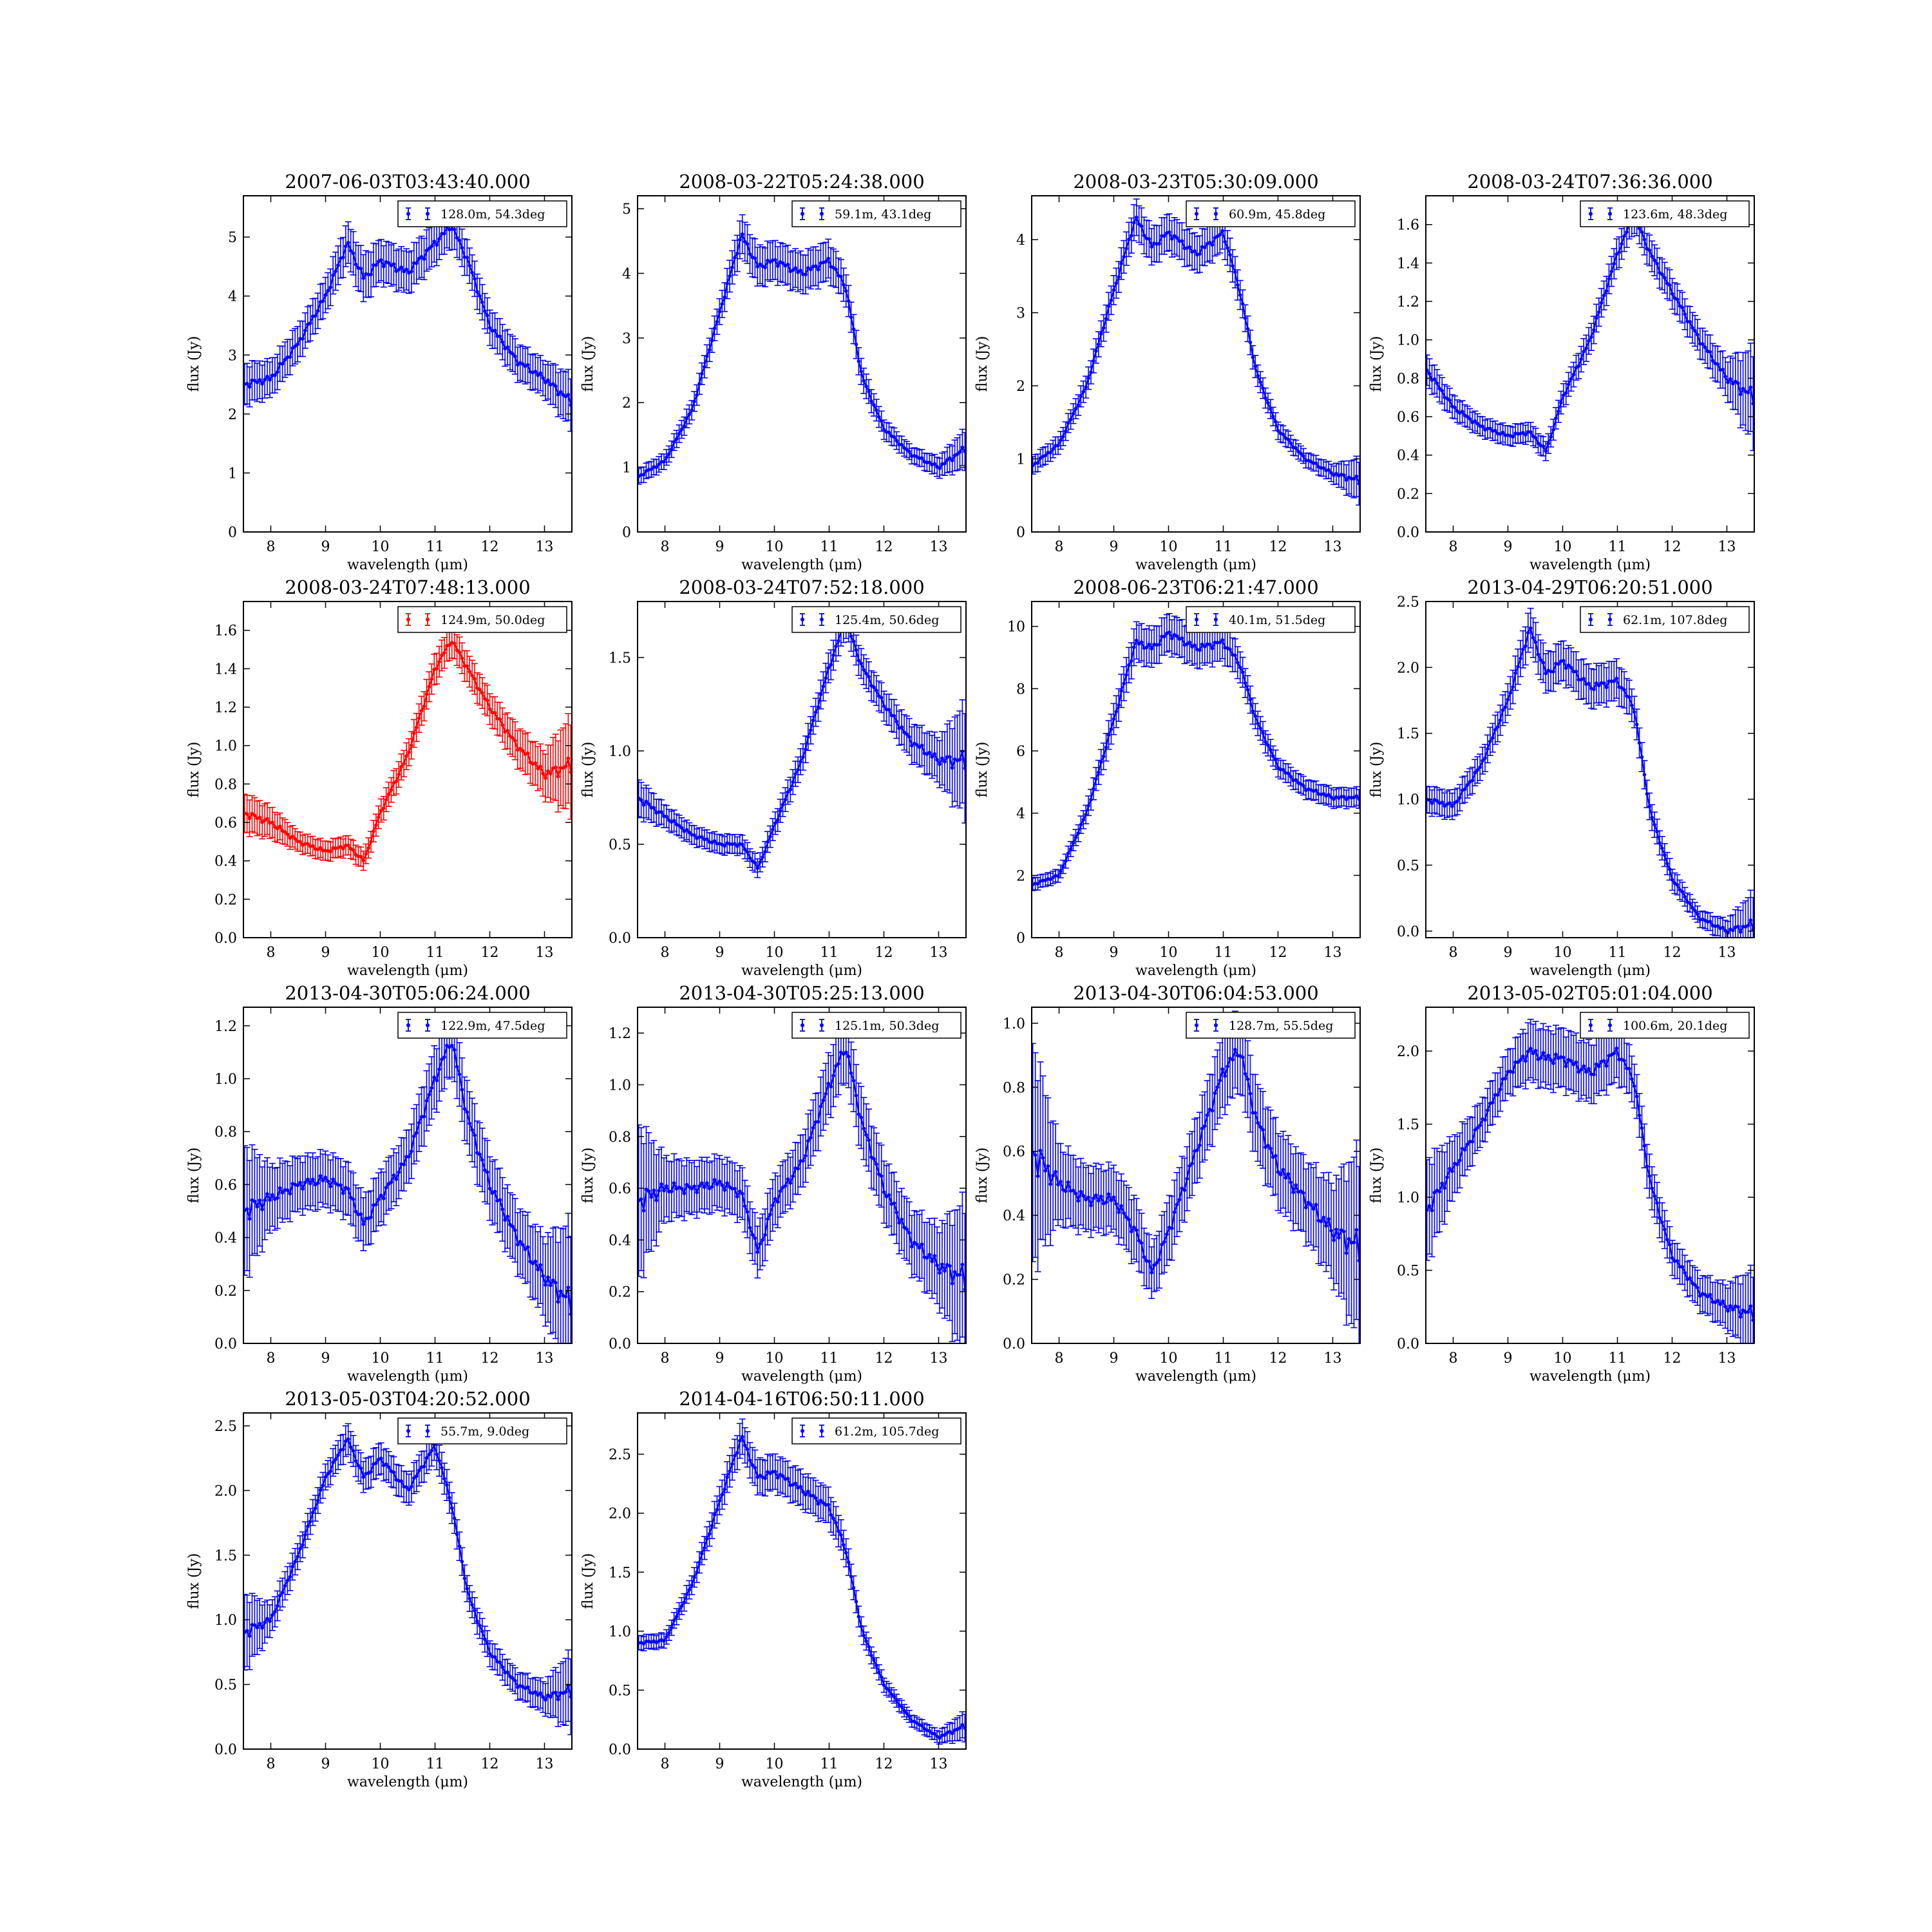 The width and height of the screenshot is (1932, 1932). I want to click on y-tick-label: 0.0, so click(225, 939).